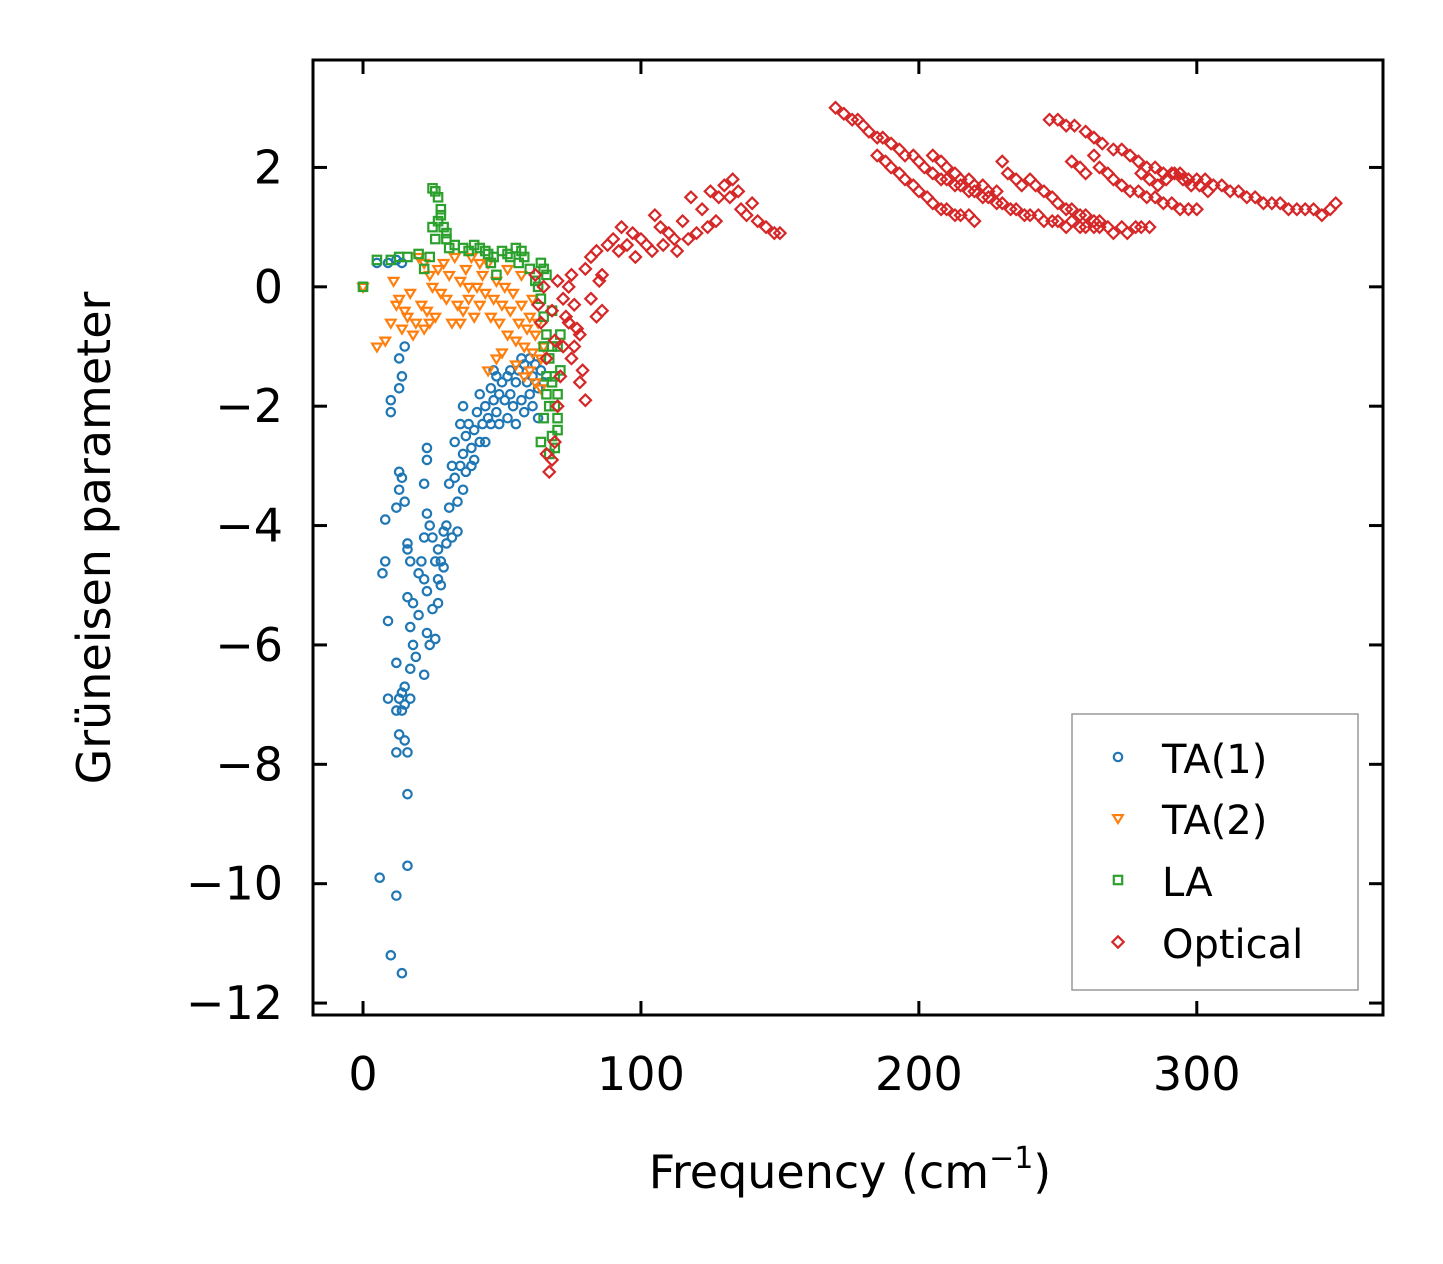  I want to click on legend-label-optical: Optical, so click(1232, 945).